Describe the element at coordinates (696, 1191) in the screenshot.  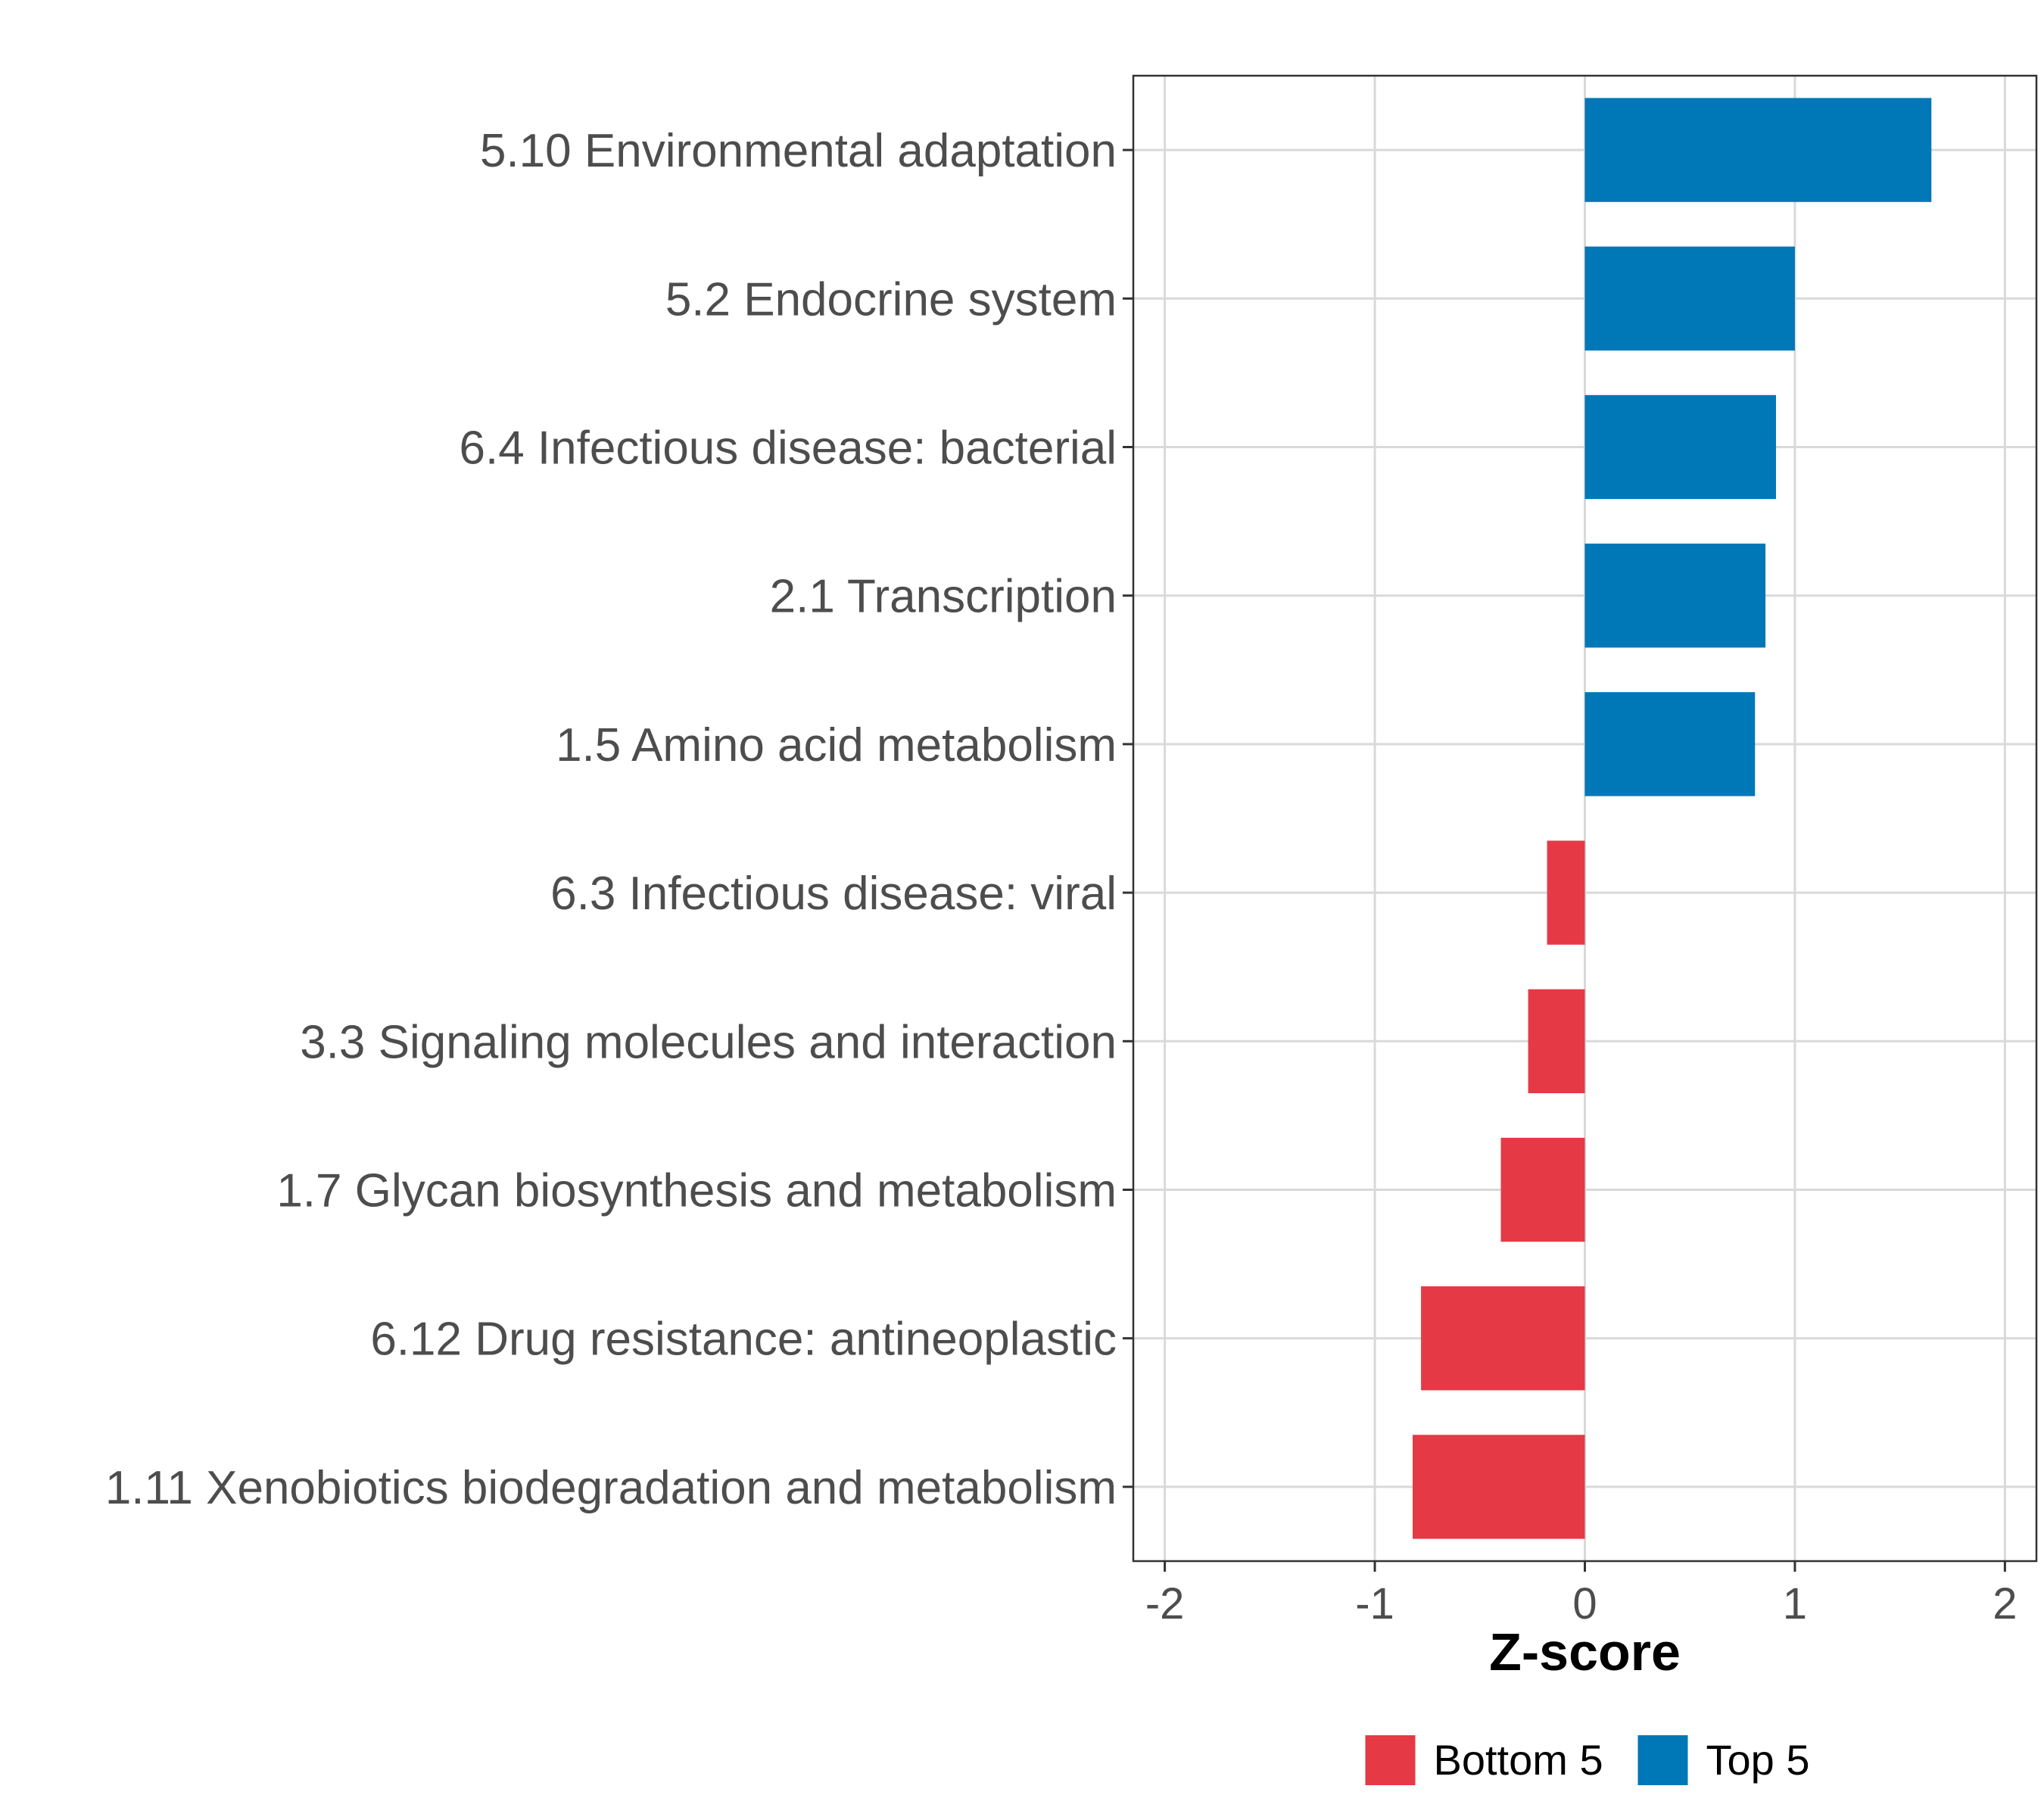
I see `y-tick-label: 1.7 Glycan biosynthesis and metabolism` at that location.